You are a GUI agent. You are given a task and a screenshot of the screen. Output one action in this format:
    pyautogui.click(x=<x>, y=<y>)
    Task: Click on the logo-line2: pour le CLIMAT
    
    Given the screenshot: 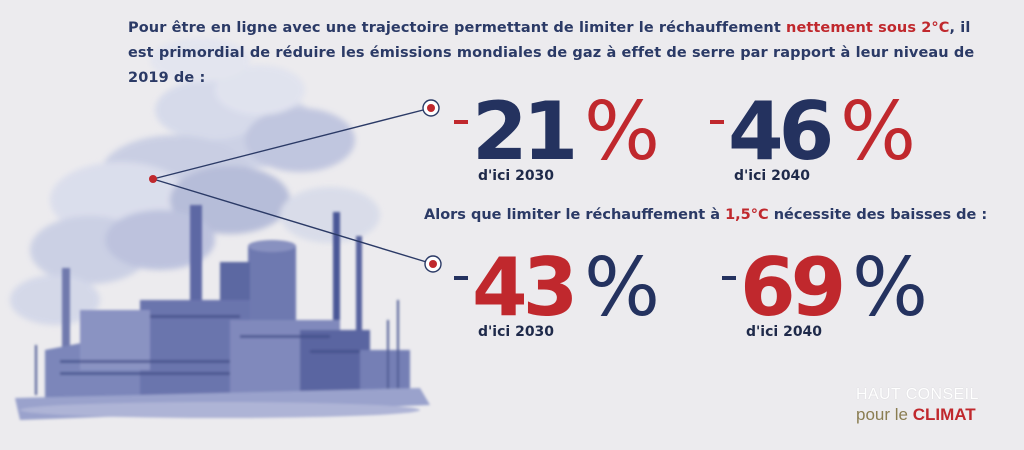 What is the action you would take?
    pyautogui.click(x=917, y=415)
    